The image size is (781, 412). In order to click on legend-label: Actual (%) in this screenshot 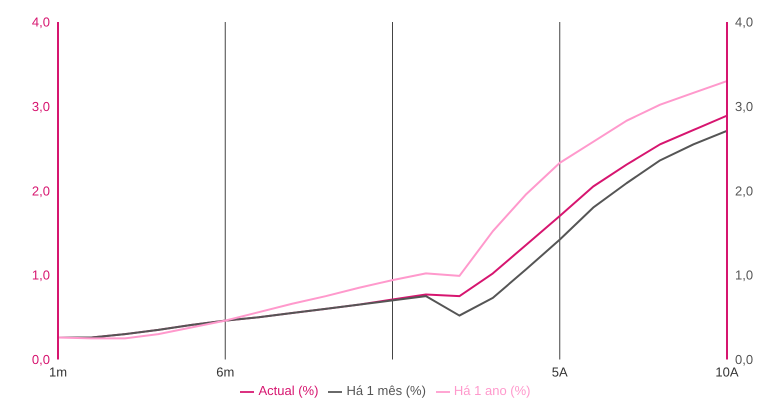, I will do `click(288, 390)`.